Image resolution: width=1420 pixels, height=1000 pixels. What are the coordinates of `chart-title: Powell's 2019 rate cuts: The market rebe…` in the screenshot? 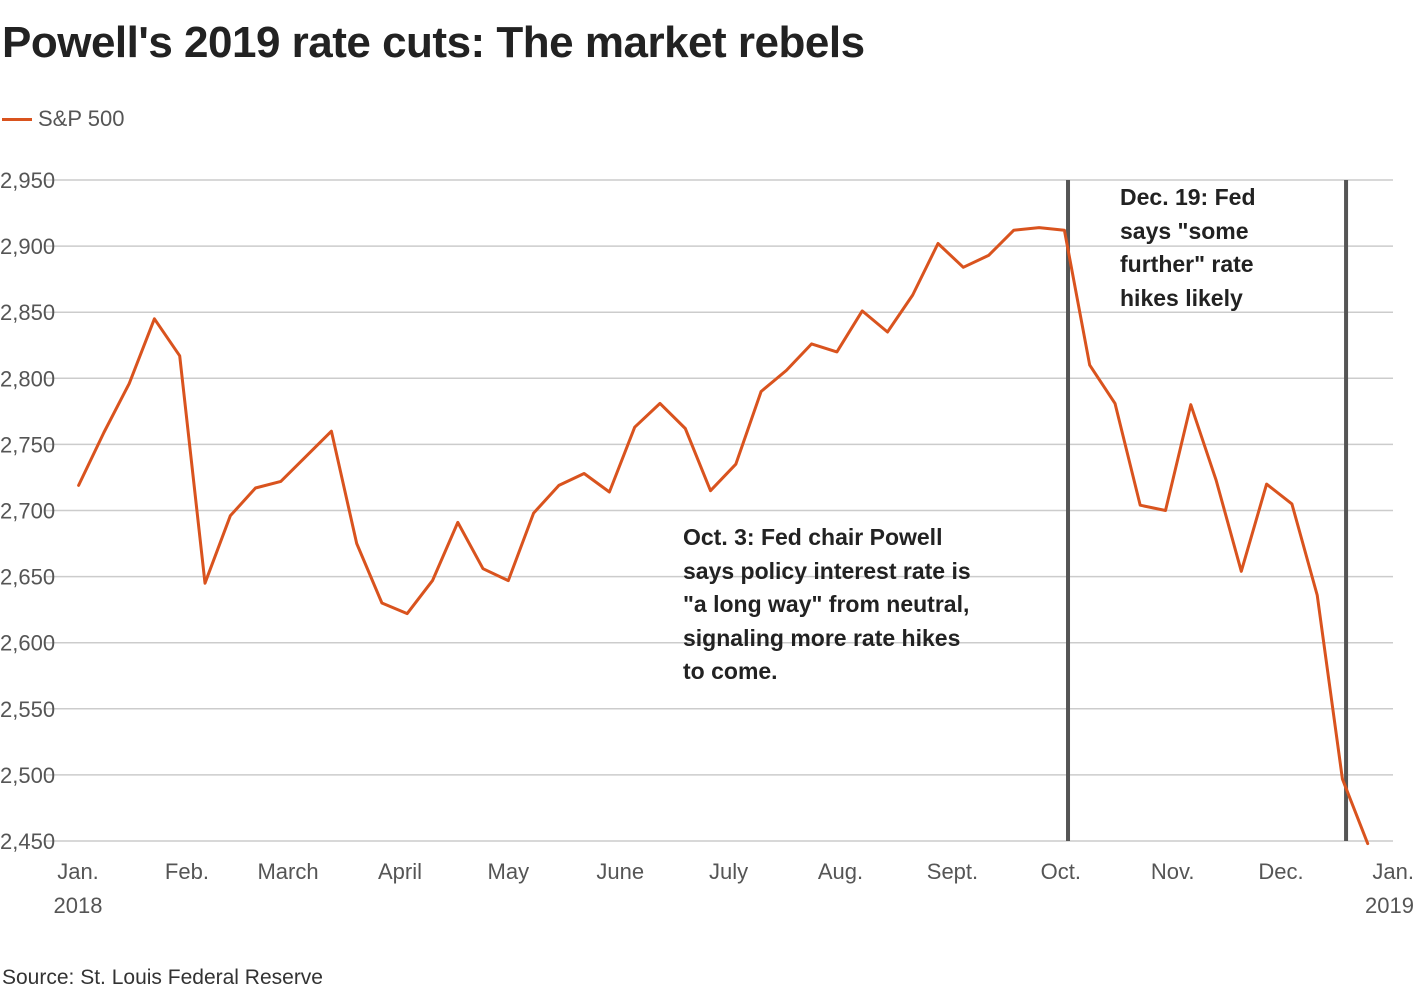 It's located at (433, 42).